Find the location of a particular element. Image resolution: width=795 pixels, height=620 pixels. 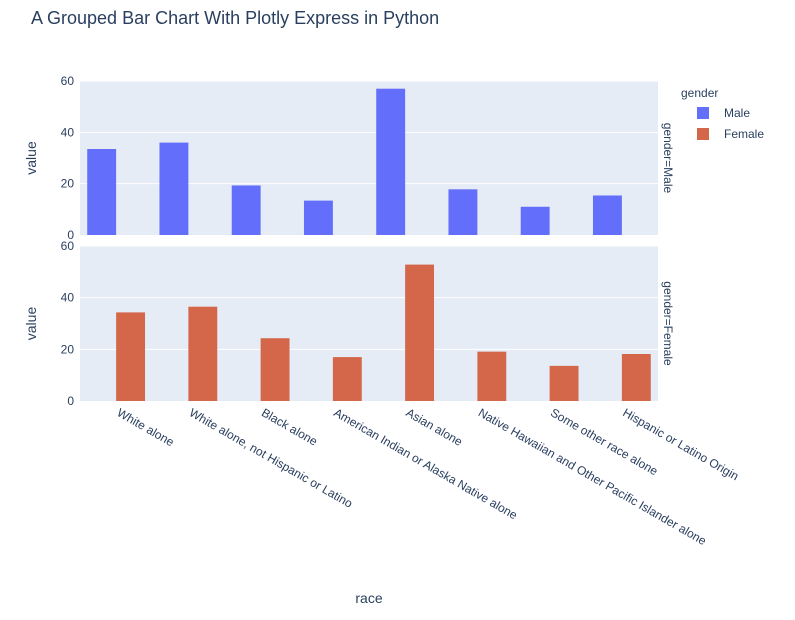

legend-label: Male is located at coordinates (737, 113).